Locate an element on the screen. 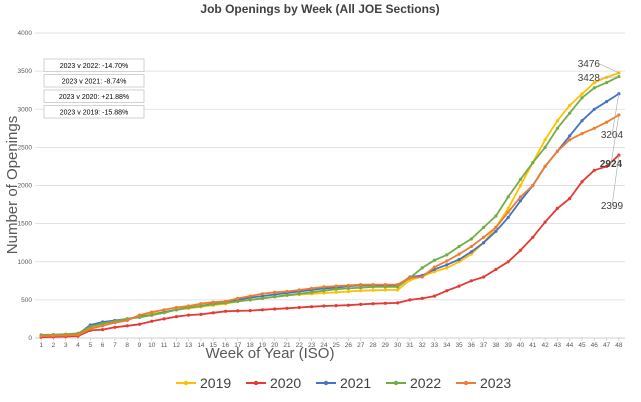 The height and width of the screenshot is (402, 641). x-tick-label: 16 is located at coordinates (226, 345).